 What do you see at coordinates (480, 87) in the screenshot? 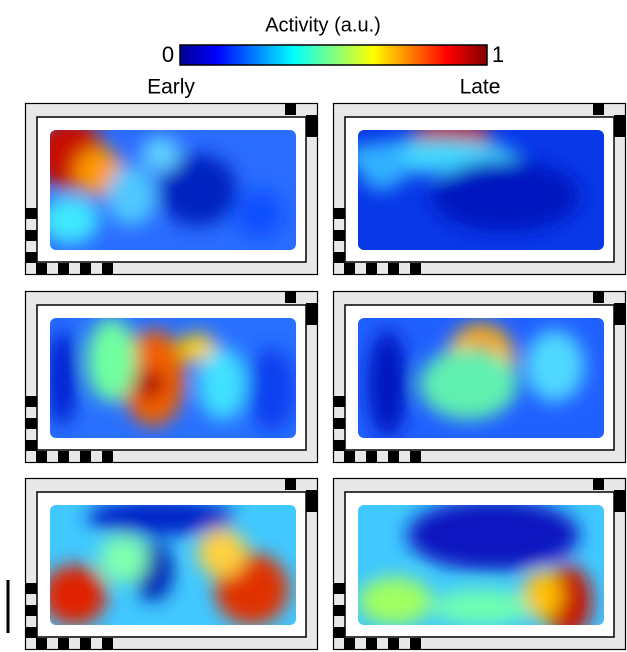
I see `column-label: Late` at bounding box center [480, 87].